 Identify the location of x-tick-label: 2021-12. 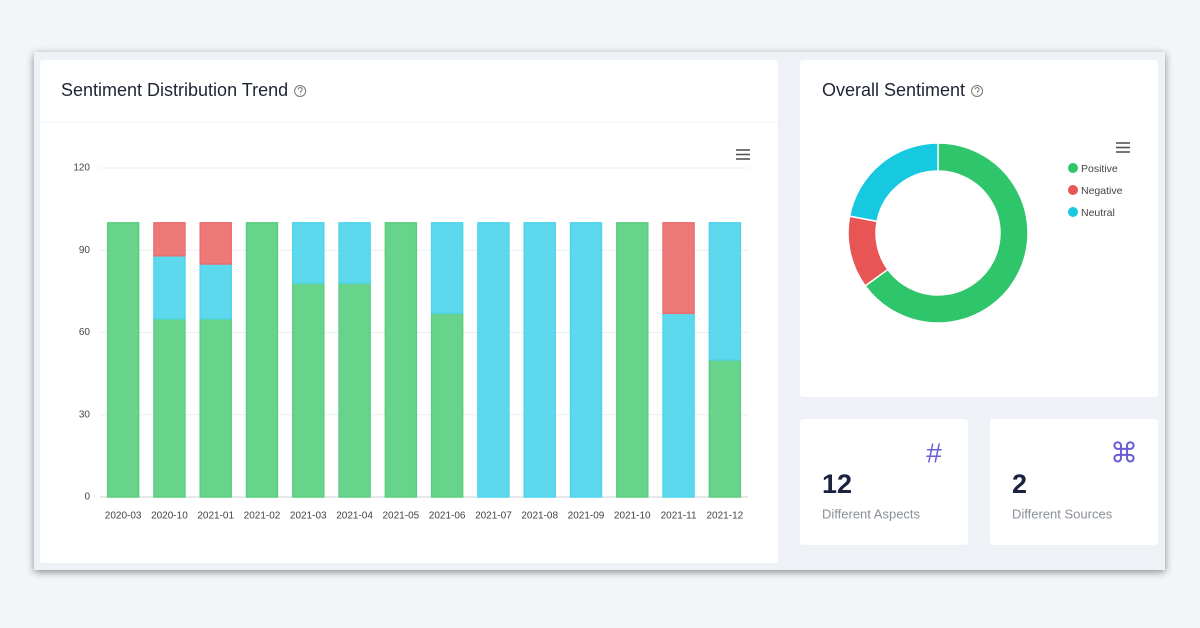
(725, 516).